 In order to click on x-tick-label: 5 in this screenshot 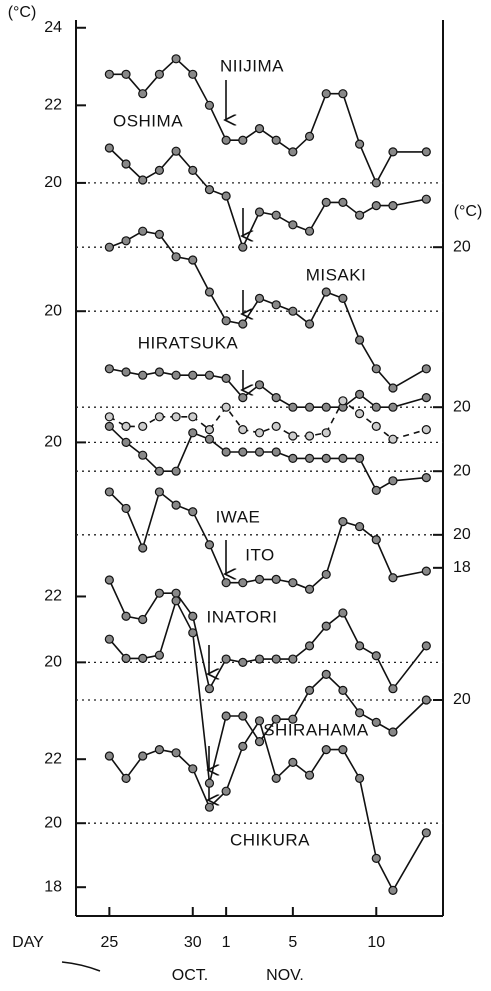, I will do `click(292, 942)`.